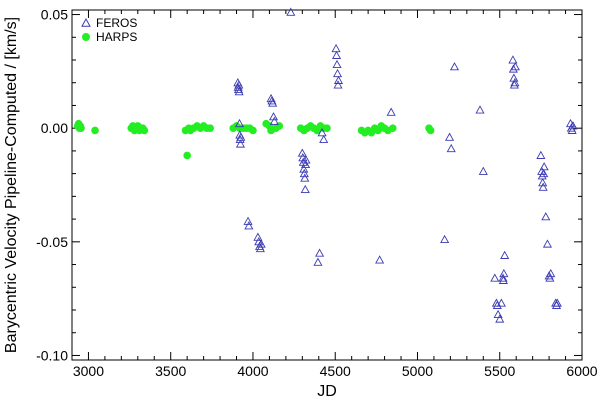  I want to click on legend-item-feros: FEROS, so click(109, 23).